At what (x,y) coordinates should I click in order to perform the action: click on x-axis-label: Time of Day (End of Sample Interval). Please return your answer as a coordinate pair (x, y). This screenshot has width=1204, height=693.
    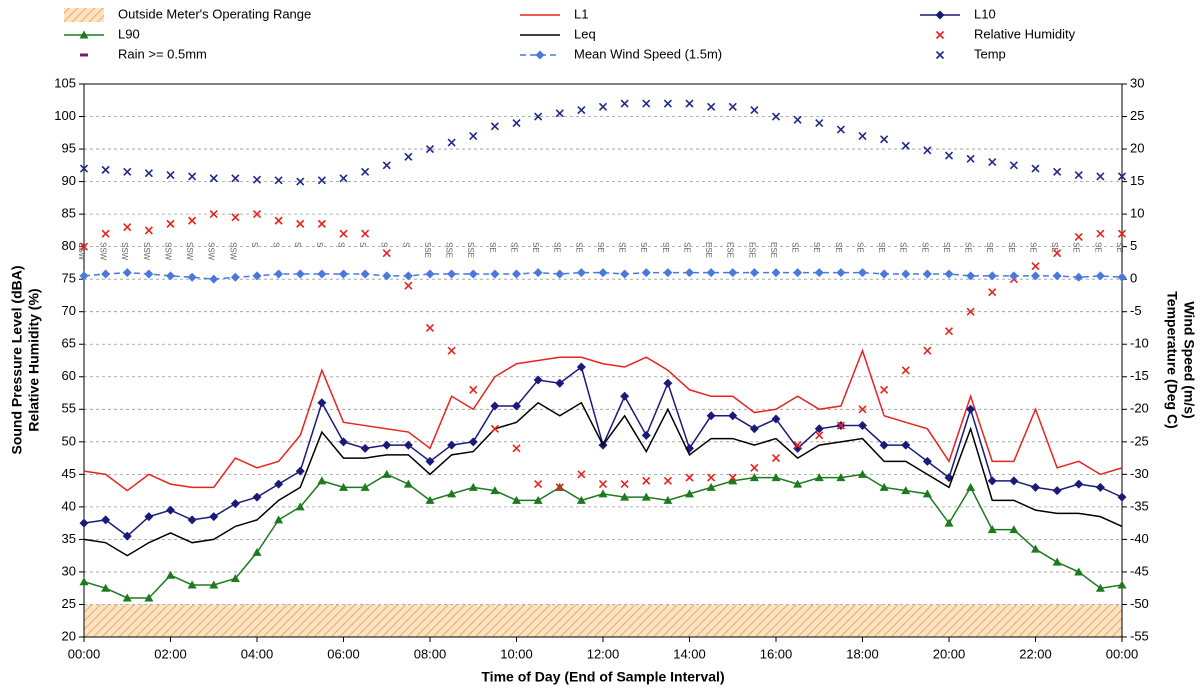
    Looking at the image, I should click on (602, 677).